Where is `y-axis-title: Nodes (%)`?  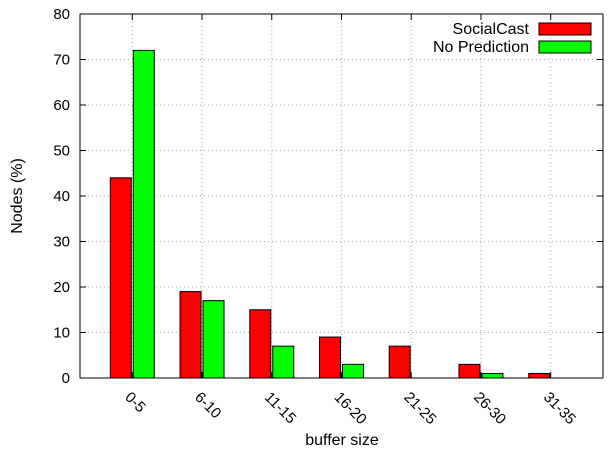 y-axis-title: Nodes (%) is located at coordinates (17, 196).